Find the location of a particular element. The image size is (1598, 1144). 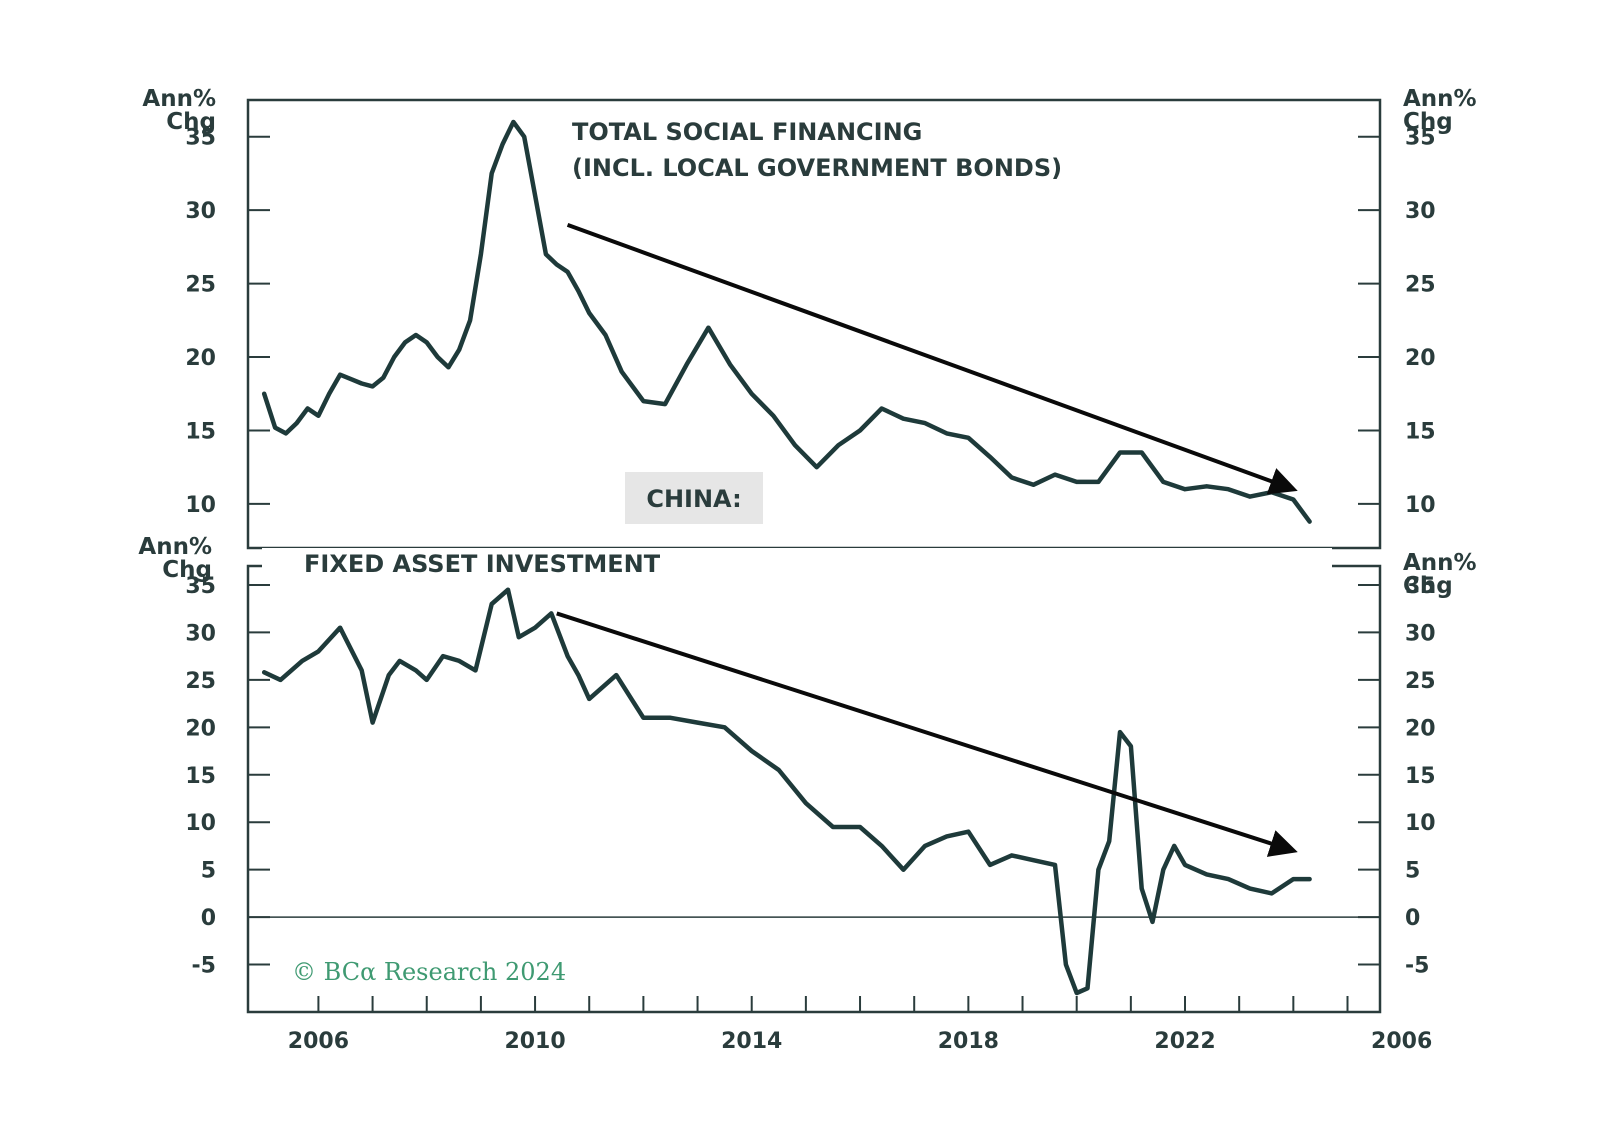

top-right-unit-line1: Ann% is located at coordinates (1440, 99).